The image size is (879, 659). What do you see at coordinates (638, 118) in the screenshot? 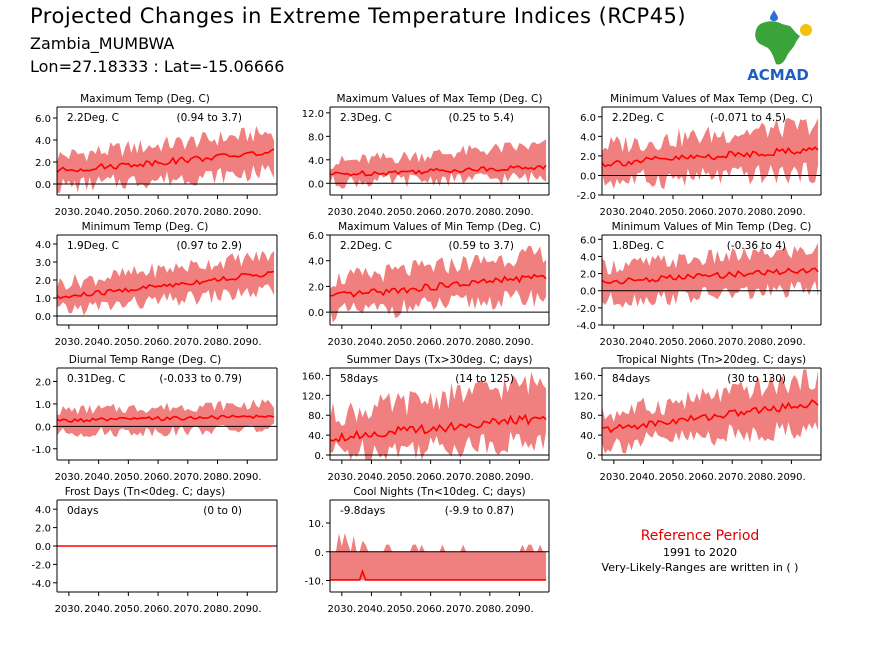
I see `summary-minimum-values-of-max-temp-deg-c: 2.2Deg. C` at bounding box center [638, 118].